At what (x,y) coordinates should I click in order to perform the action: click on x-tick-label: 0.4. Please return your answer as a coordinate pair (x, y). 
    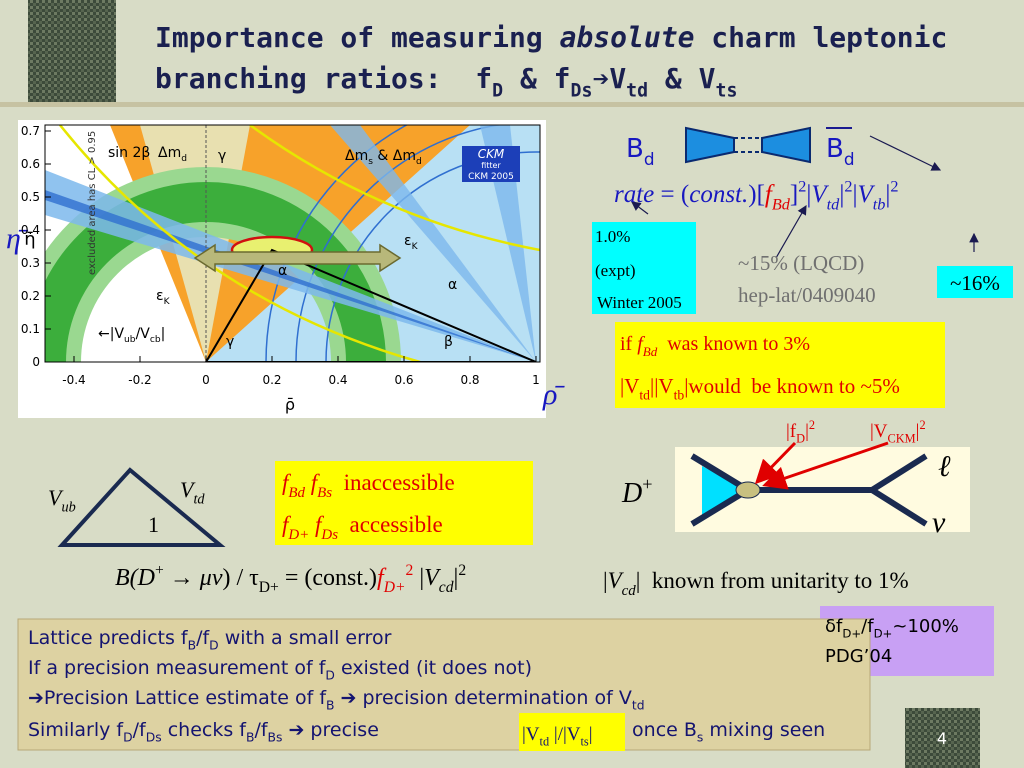
    Looking at the image, I should click on (337, 380).